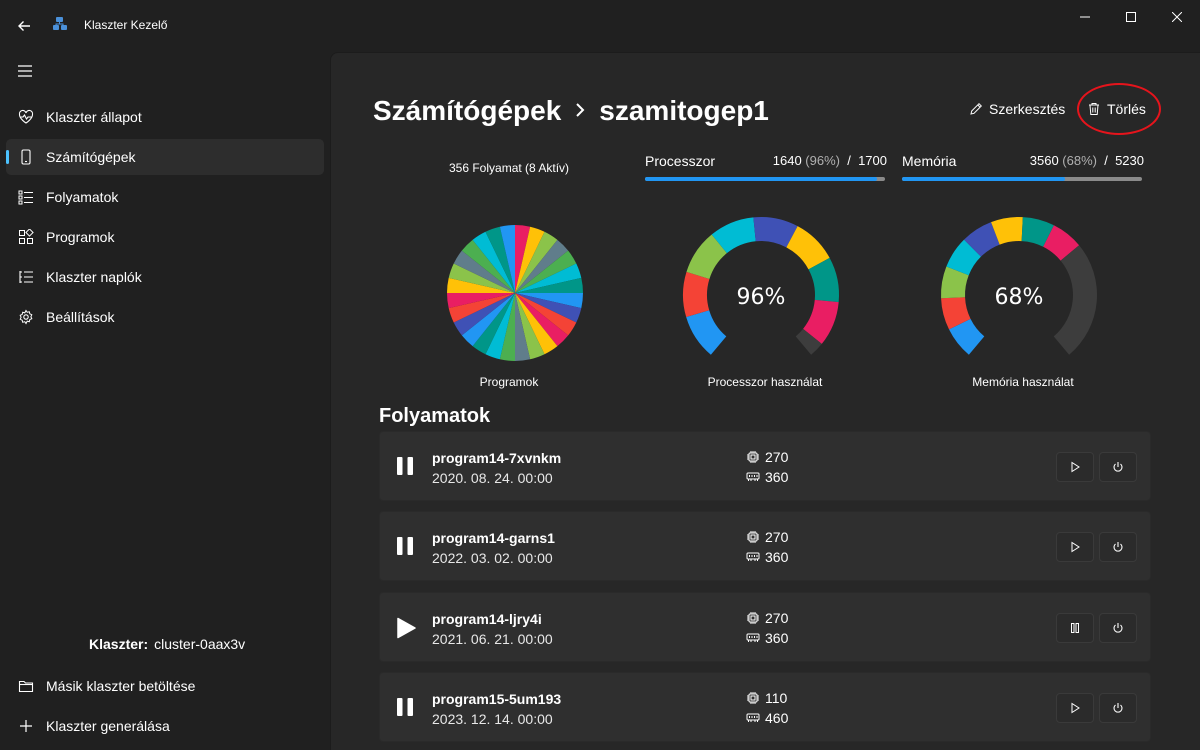 The image size is (1200, 750). I want to click on gauge-remaining, so click(1075, 300).